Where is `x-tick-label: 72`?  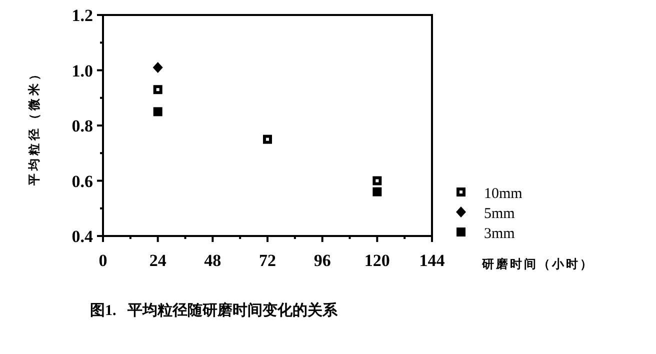 x-tick-label: 72 is located at coordinates (267, 260).